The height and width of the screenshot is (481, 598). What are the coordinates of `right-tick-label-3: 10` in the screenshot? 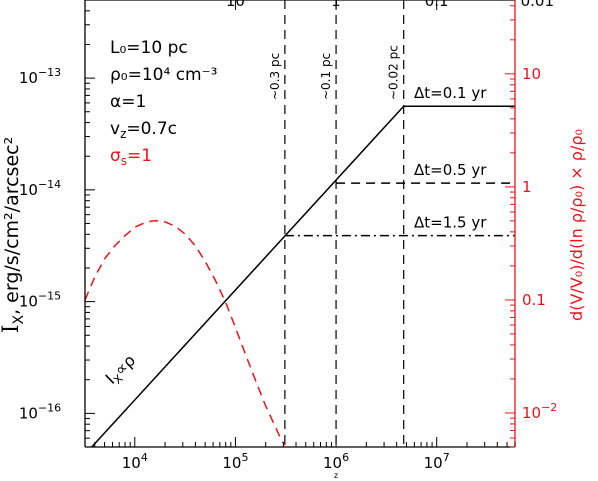 It's located at (531, 74).